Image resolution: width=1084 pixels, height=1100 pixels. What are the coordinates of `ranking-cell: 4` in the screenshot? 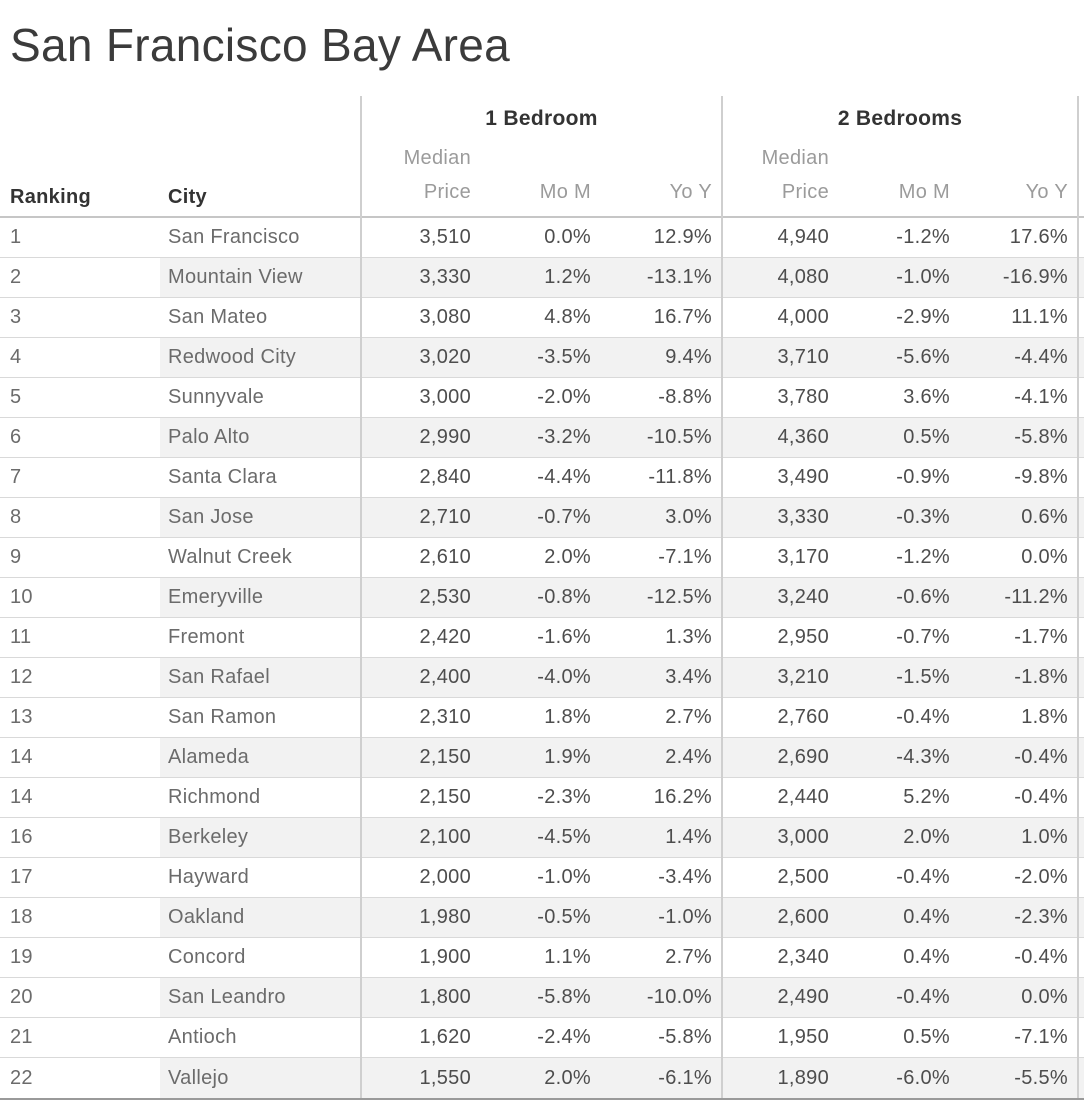 It's located at (16, 357).